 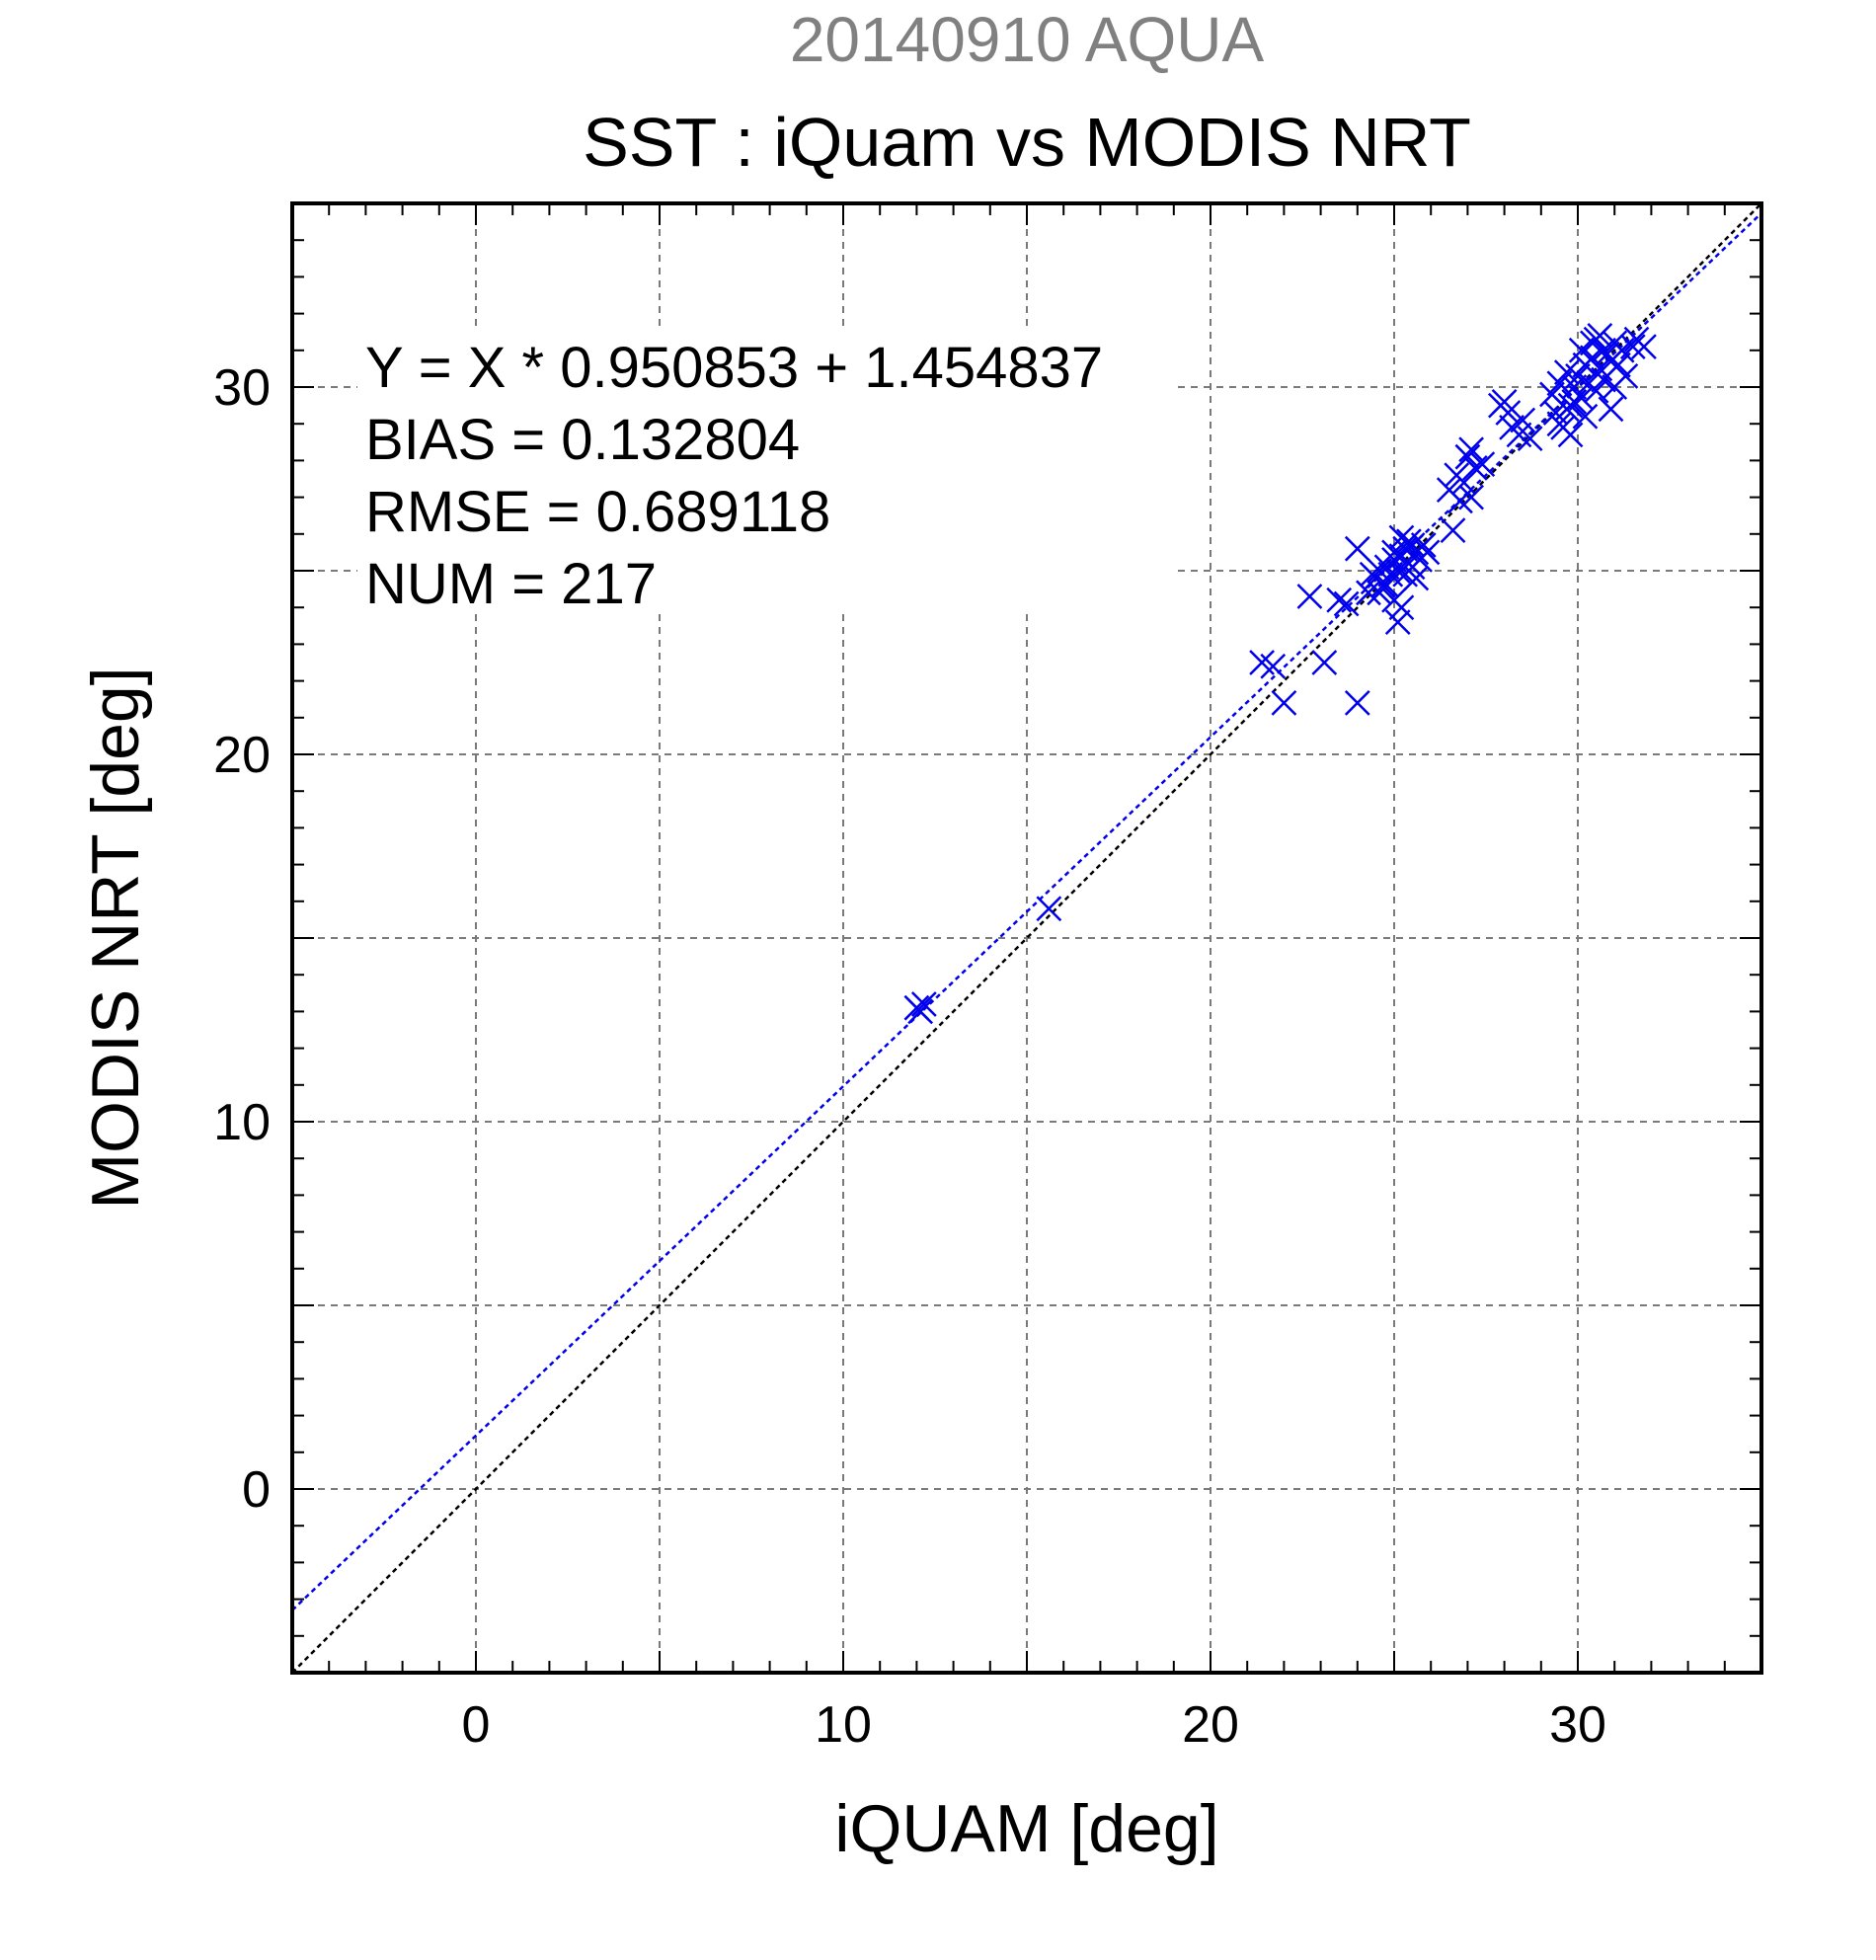 I want to click on y-tick-label: 10, so click(x=242, y=1122).